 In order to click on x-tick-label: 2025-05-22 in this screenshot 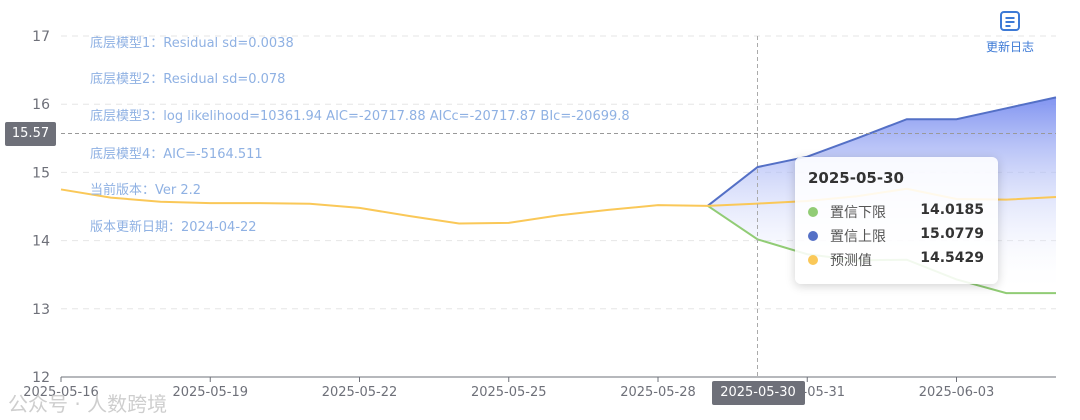, I will do `click(360, 392)`.